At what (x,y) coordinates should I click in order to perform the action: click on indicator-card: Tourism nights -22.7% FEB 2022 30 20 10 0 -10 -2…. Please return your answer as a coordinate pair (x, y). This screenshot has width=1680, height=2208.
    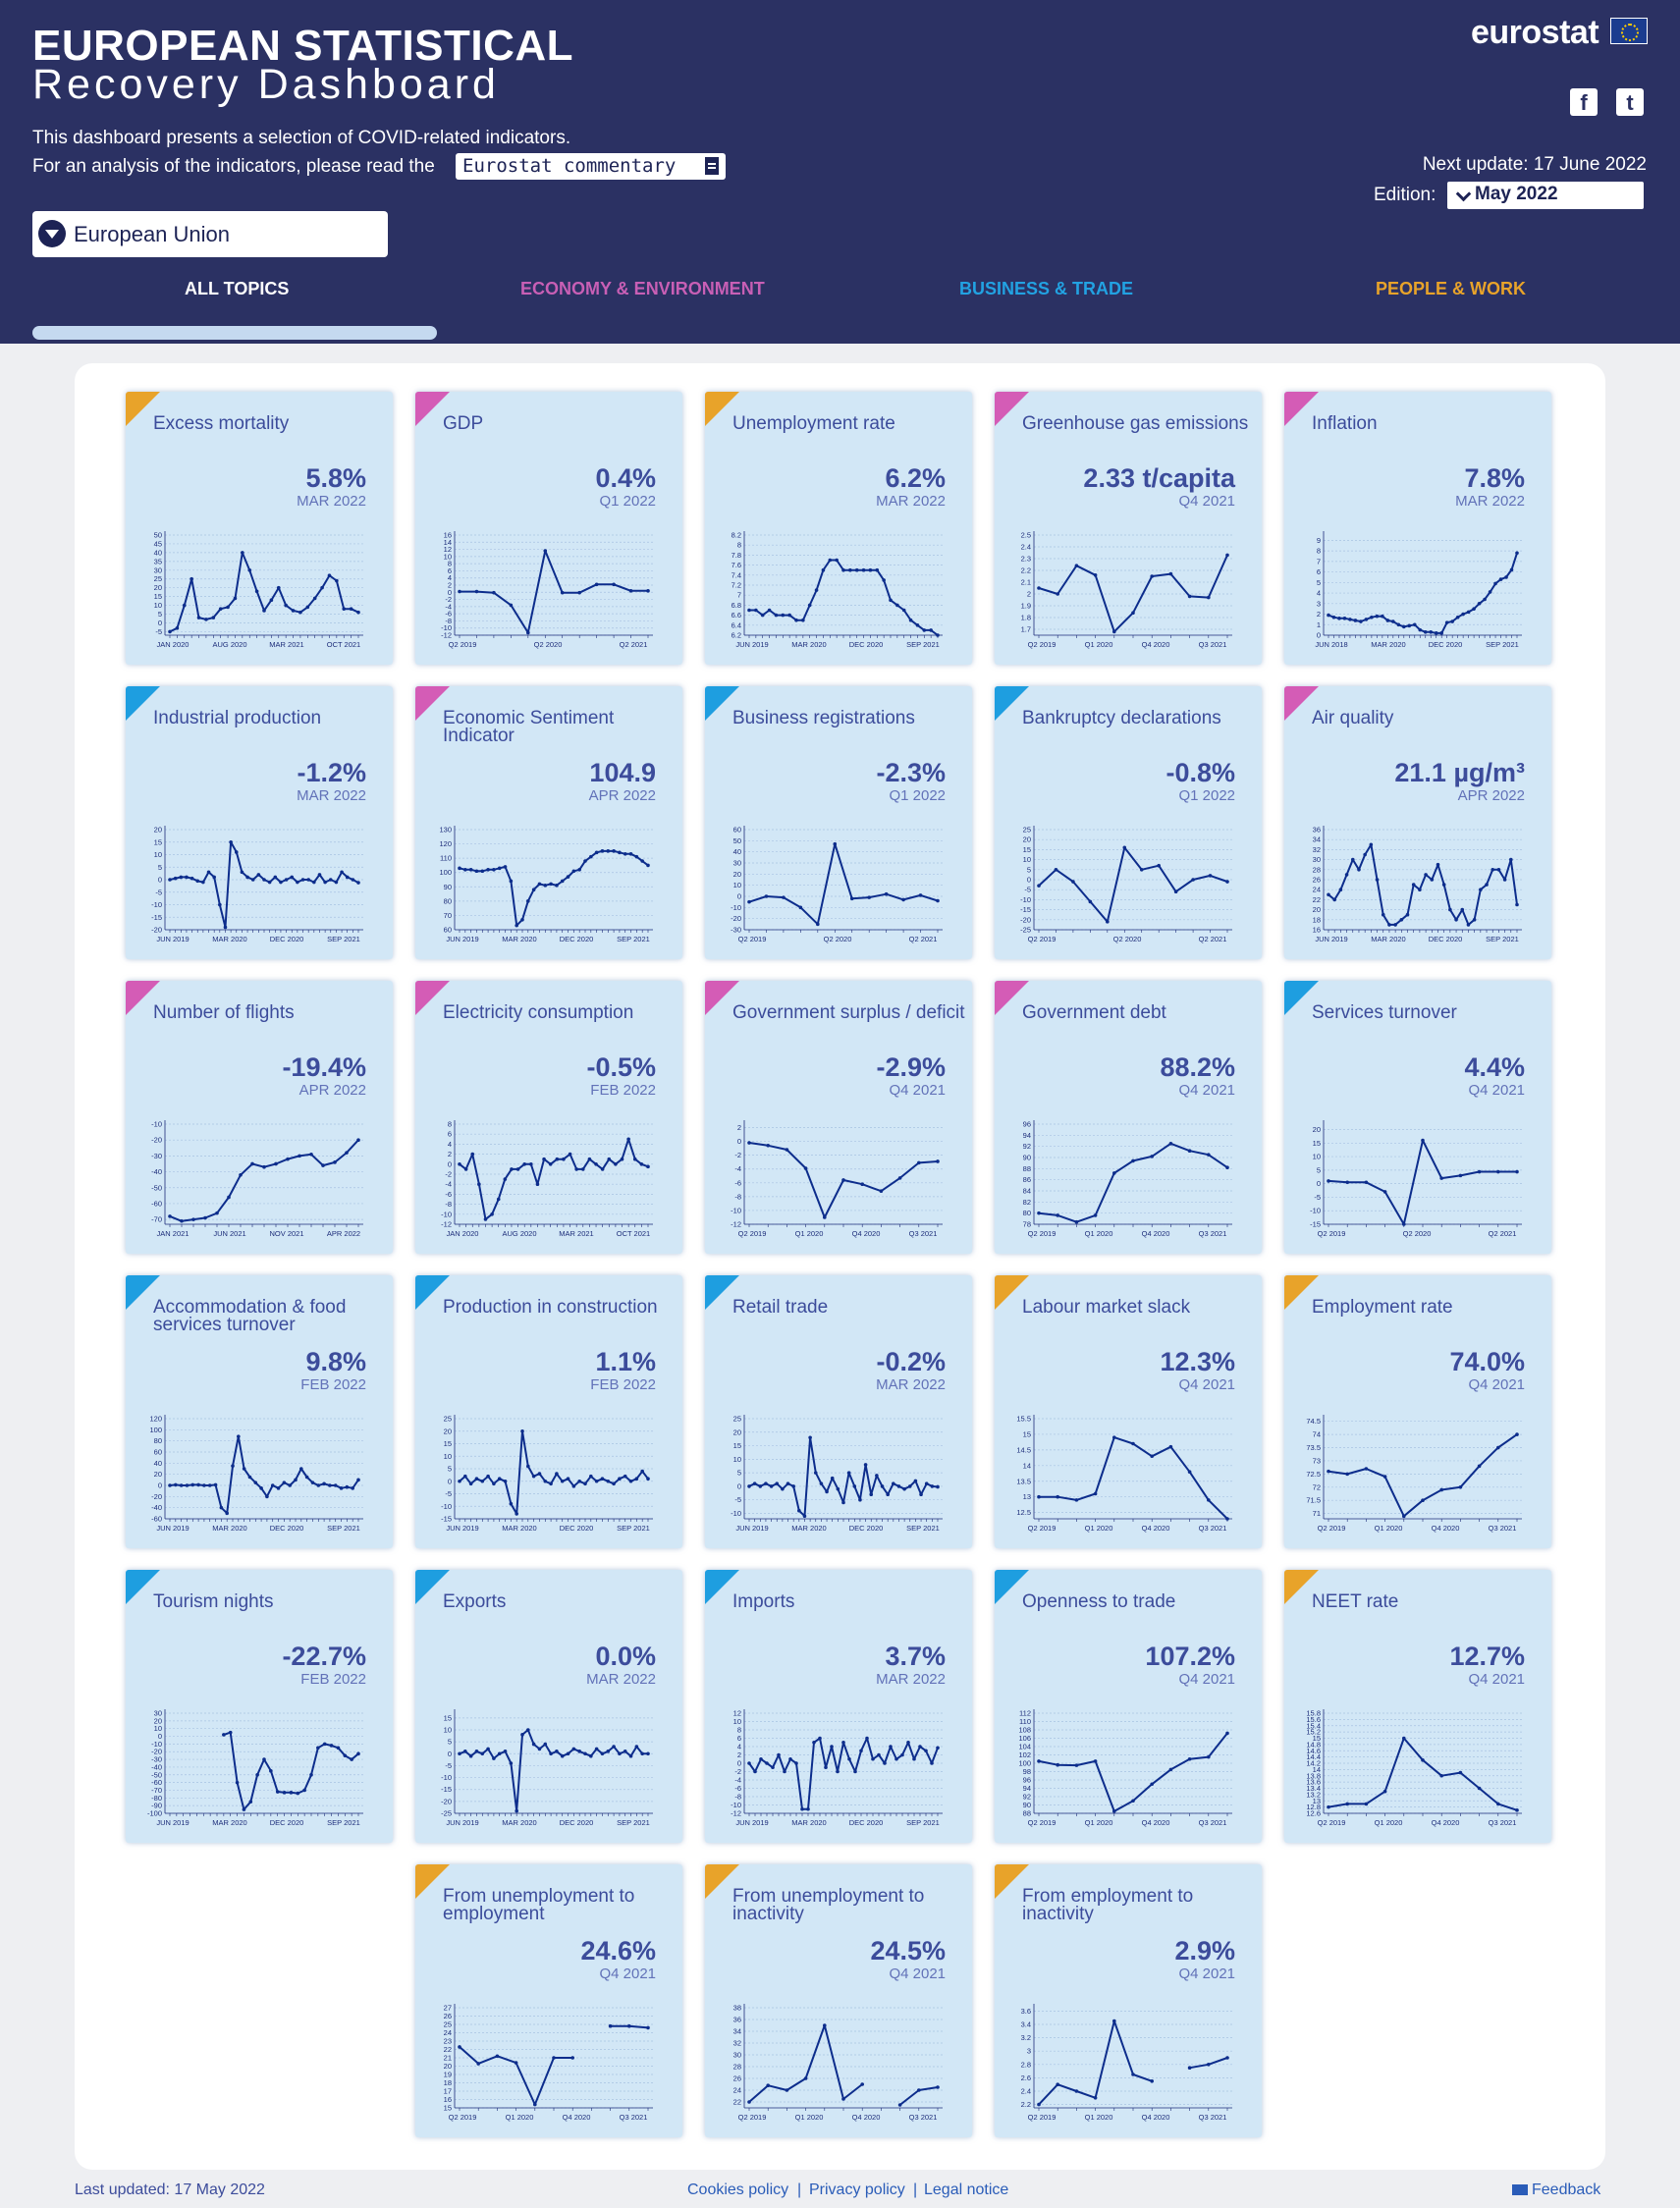
    Looking at the image, I should click on (259, 1706).